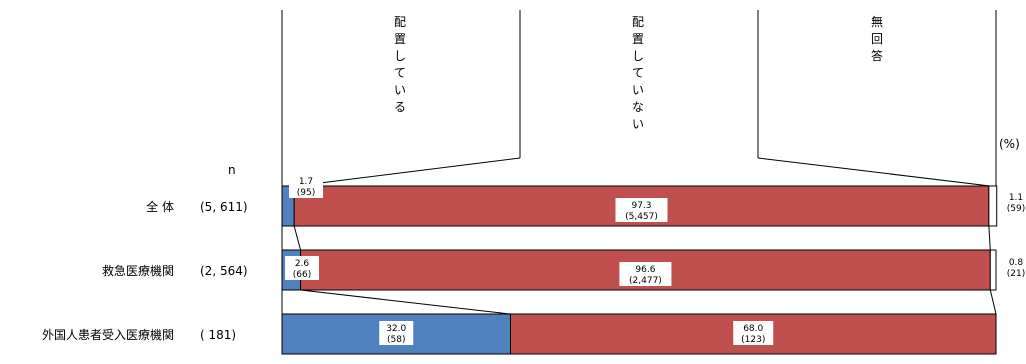 Image resolution: width=1026 pixels, height=364 pixels. I want to click on series1-count-label: (2,477), so click(645, 281).